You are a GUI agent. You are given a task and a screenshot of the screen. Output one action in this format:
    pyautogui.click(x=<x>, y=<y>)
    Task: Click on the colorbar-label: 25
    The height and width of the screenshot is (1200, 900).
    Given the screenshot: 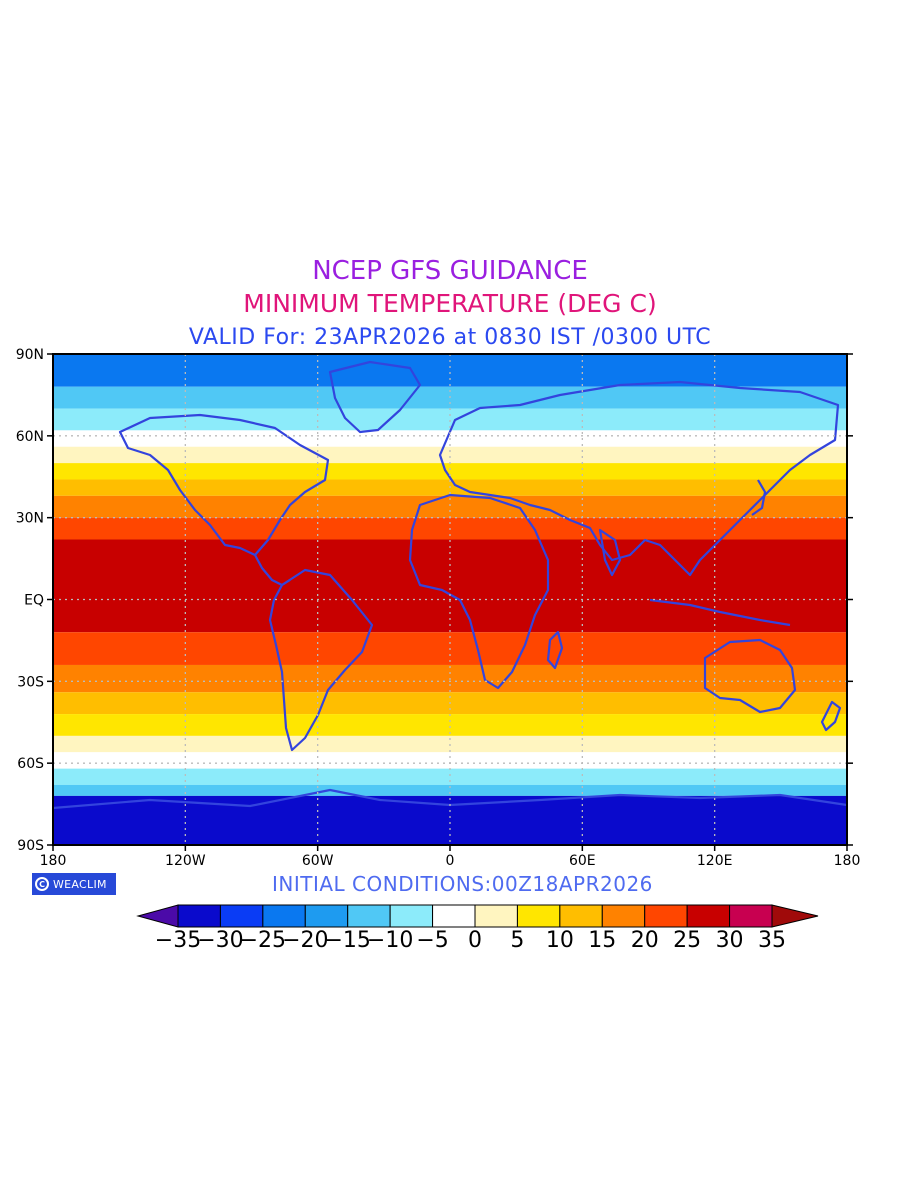 What is the action you would take?
    pyautogui.click(x=687, y=940)
    